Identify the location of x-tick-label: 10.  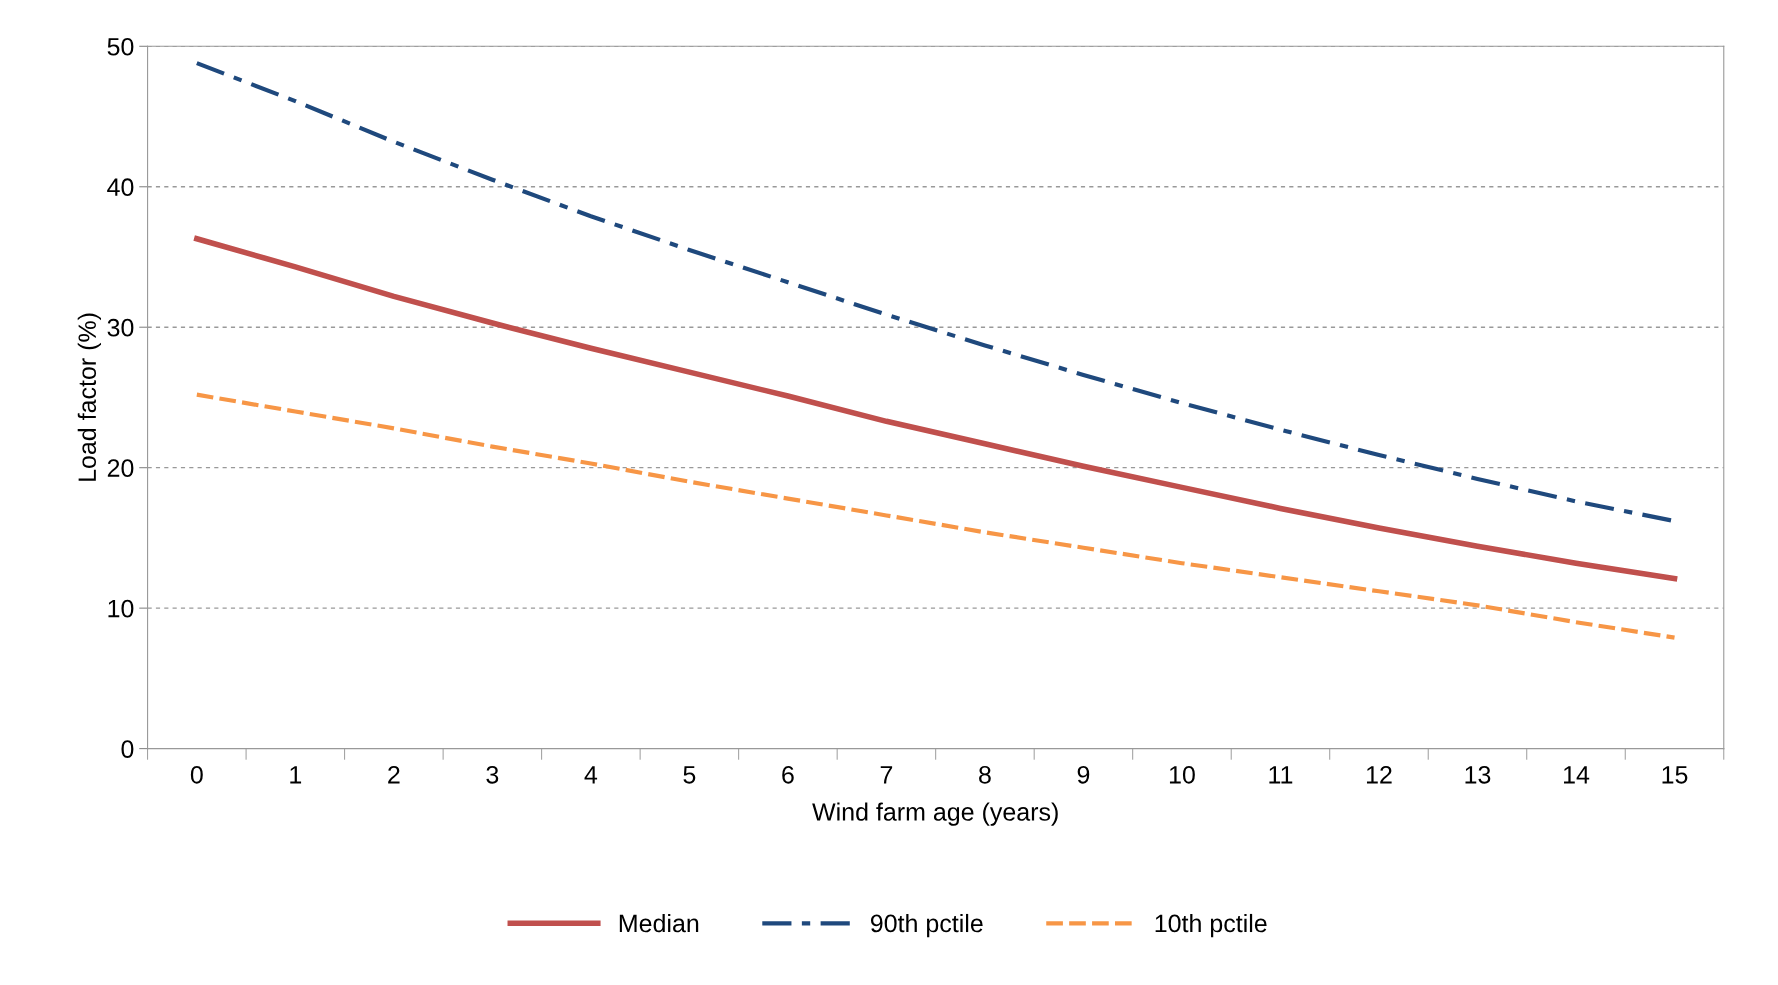
(1182, 774).